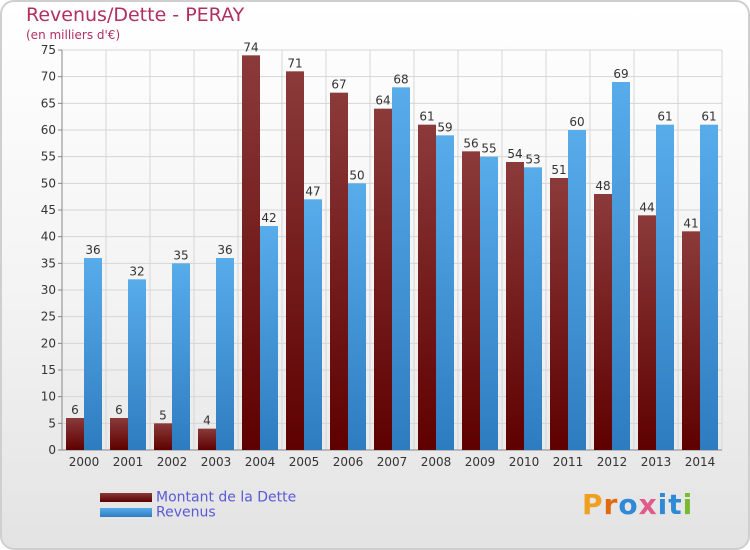 The height and width of the screenshot is (550, 750). Describe the element at coordinates (382, 101) in the screenshot. I see `data-label: 64` at that location.